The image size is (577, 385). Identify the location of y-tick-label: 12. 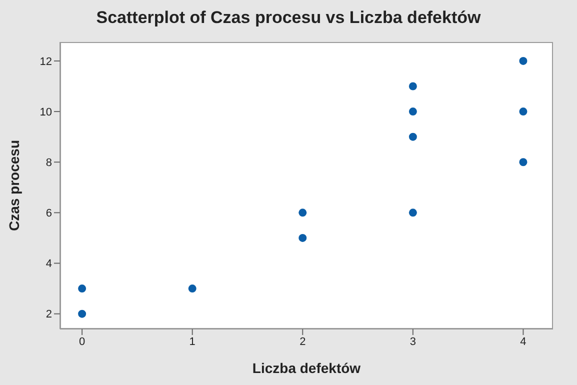
(46, 62).